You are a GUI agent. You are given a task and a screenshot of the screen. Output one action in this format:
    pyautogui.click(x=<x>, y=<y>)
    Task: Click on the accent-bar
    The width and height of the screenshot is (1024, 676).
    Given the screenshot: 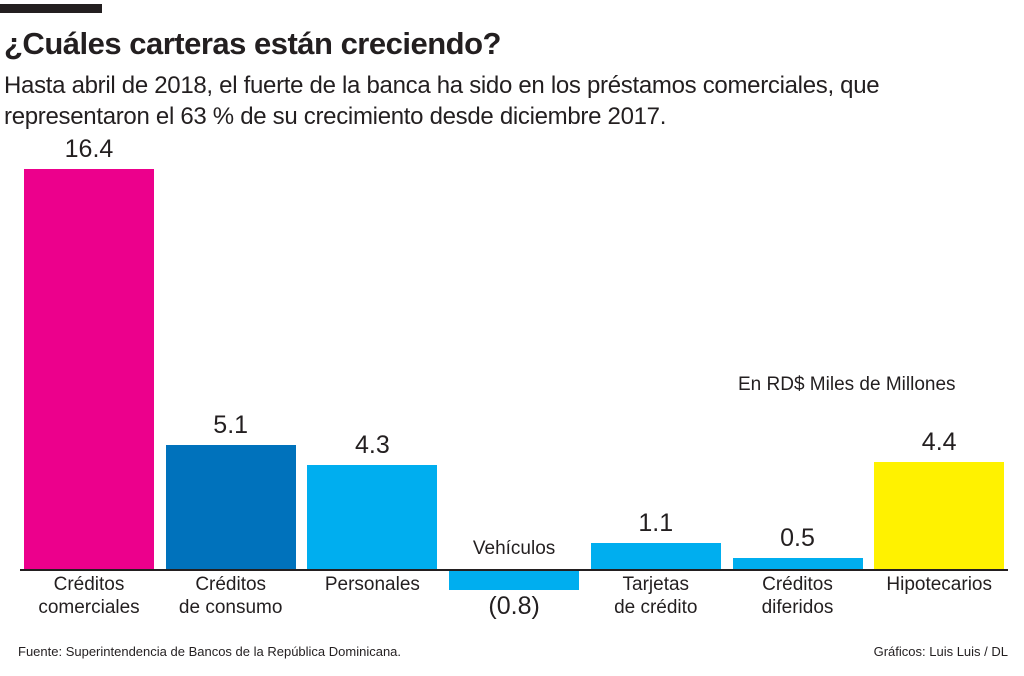 What is the action you would take?
    pyautogui.click(x=51, y=8)
    